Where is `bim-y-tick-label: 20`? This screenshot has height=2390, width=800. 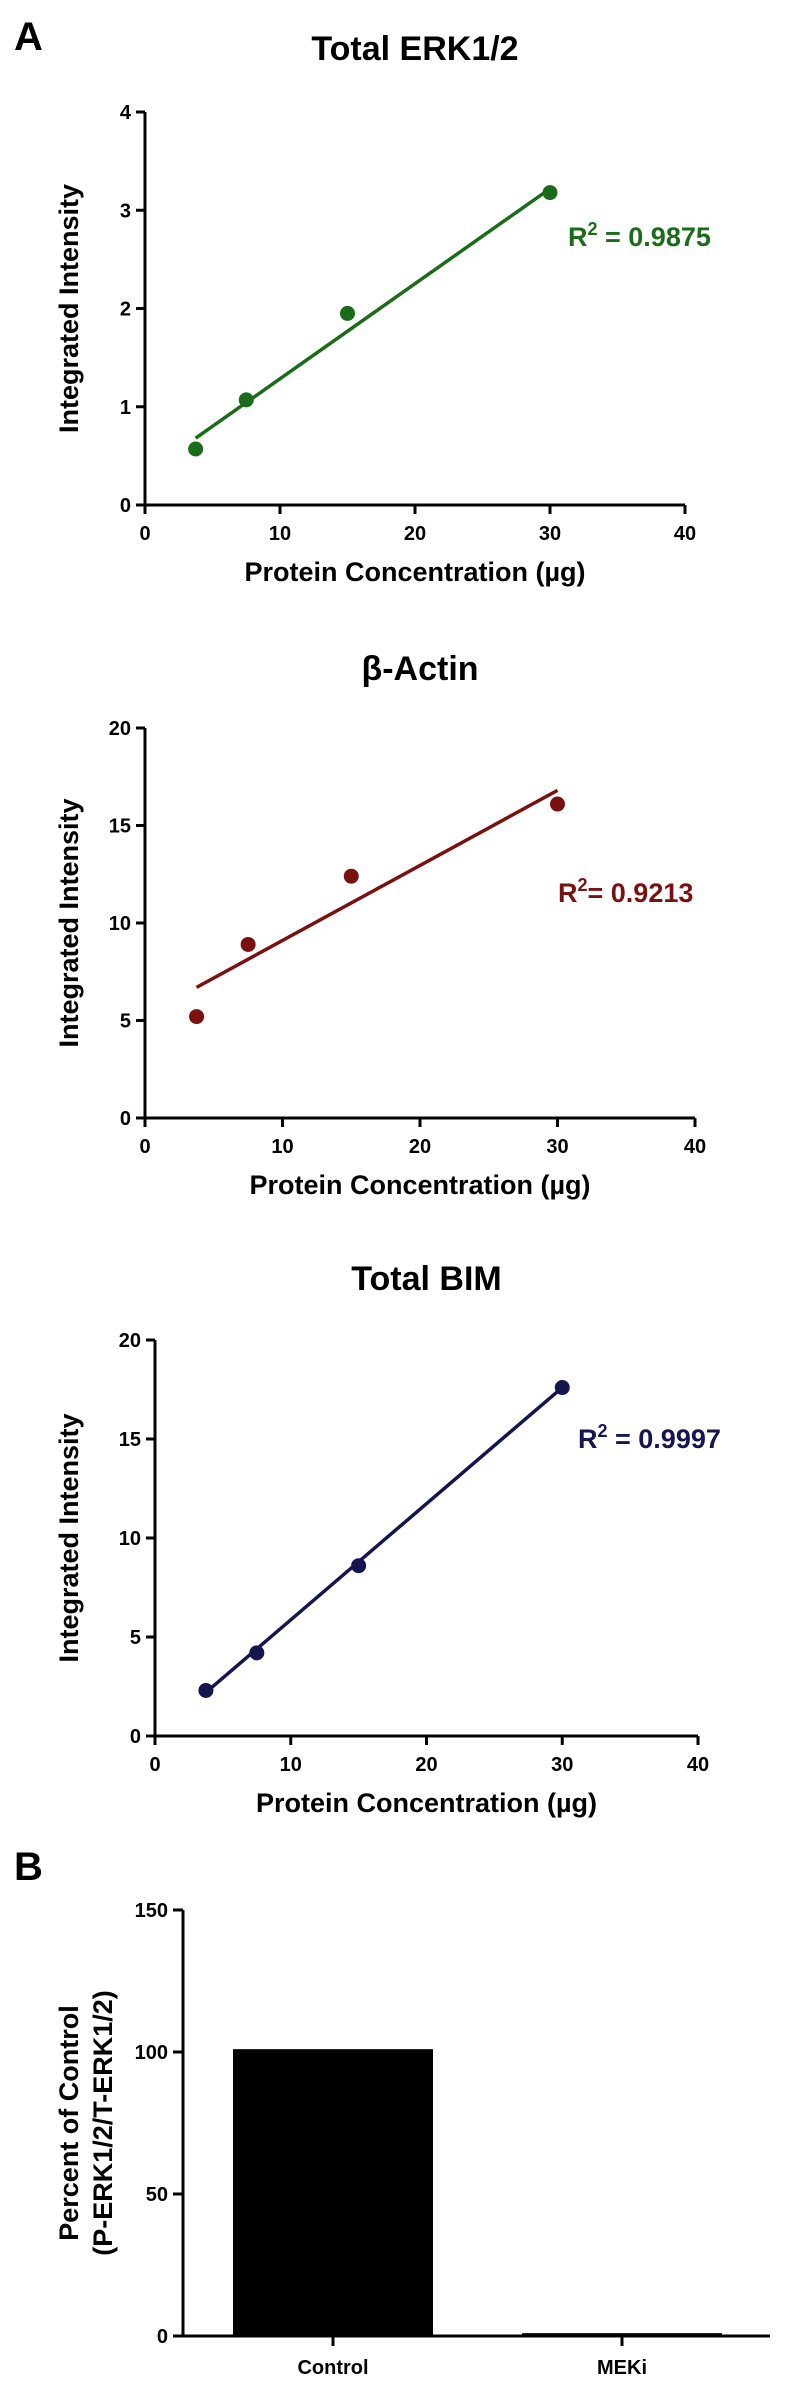 bim-y-tick-label: 20 is located at coordinates (130, 1341).